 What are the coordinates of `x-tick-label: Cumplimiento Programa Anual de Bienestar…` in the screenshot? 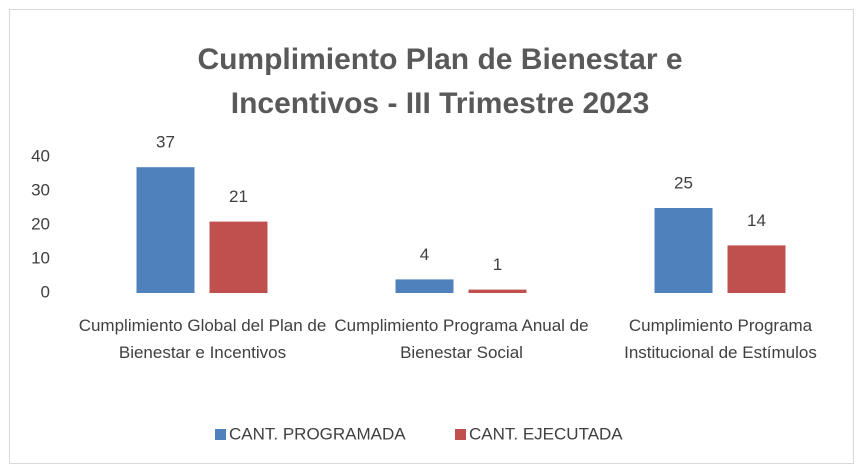 It's located at (461, 339).